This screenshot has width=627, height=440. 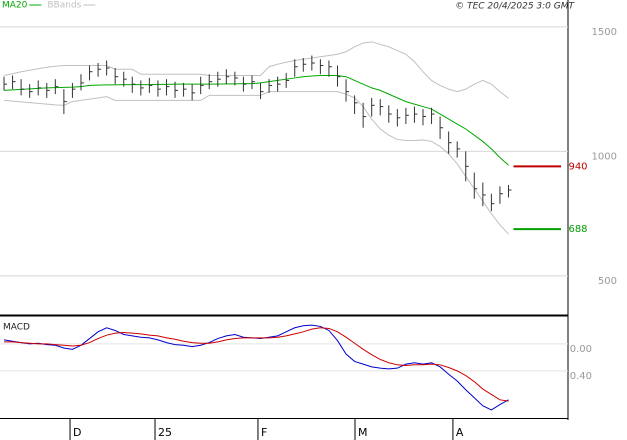 I want to click on panel-title: MACD, so click(x=16, y=328).